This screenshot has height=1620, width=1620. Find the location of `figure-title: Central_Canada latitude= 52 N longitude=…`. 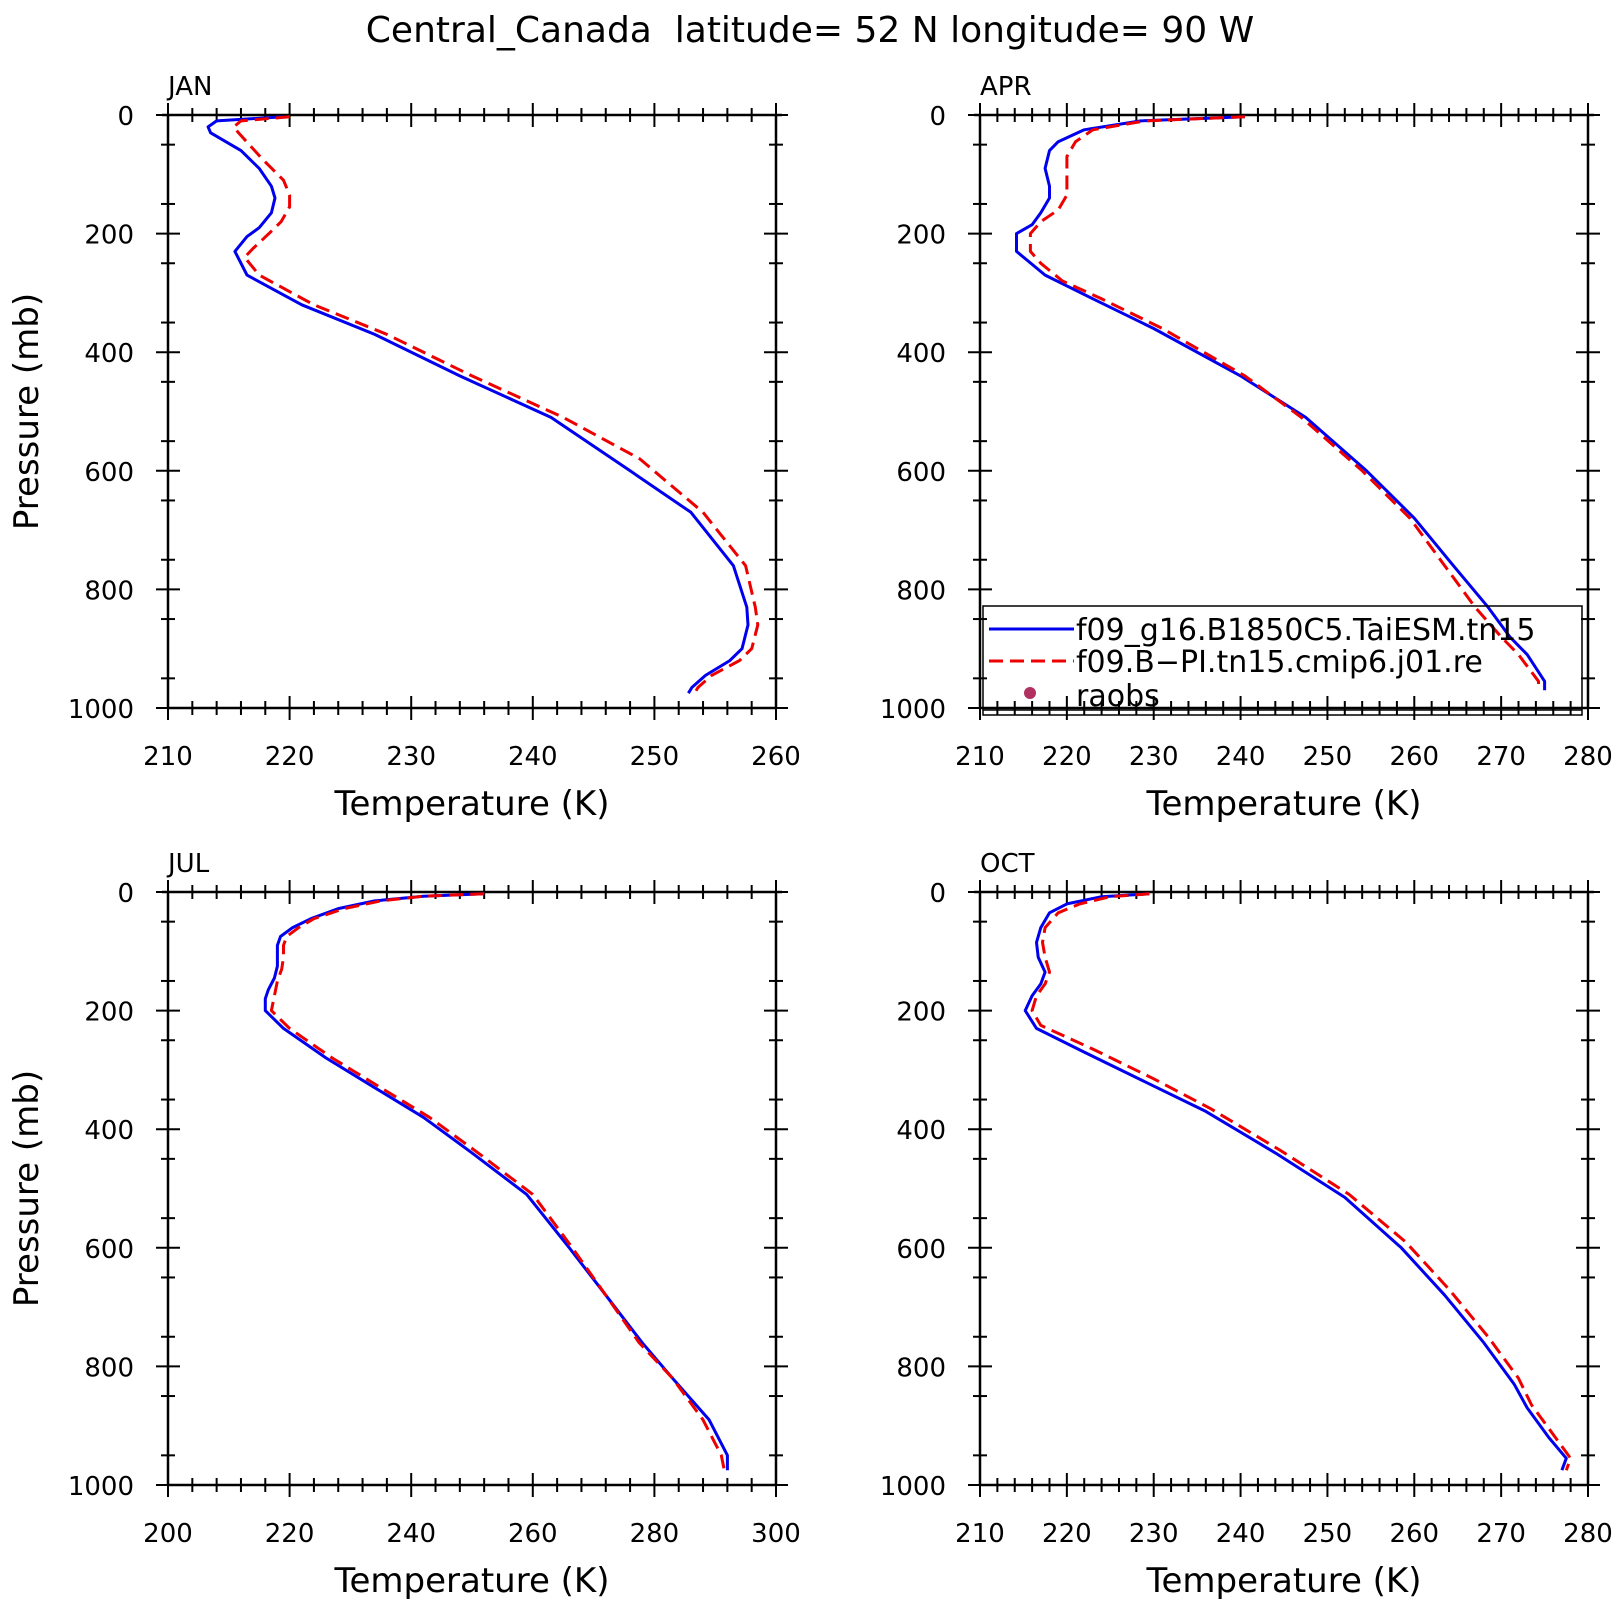

figure-title: Central_Canada latitude= 52 N longitude=… is located at coordinates (810, 30).